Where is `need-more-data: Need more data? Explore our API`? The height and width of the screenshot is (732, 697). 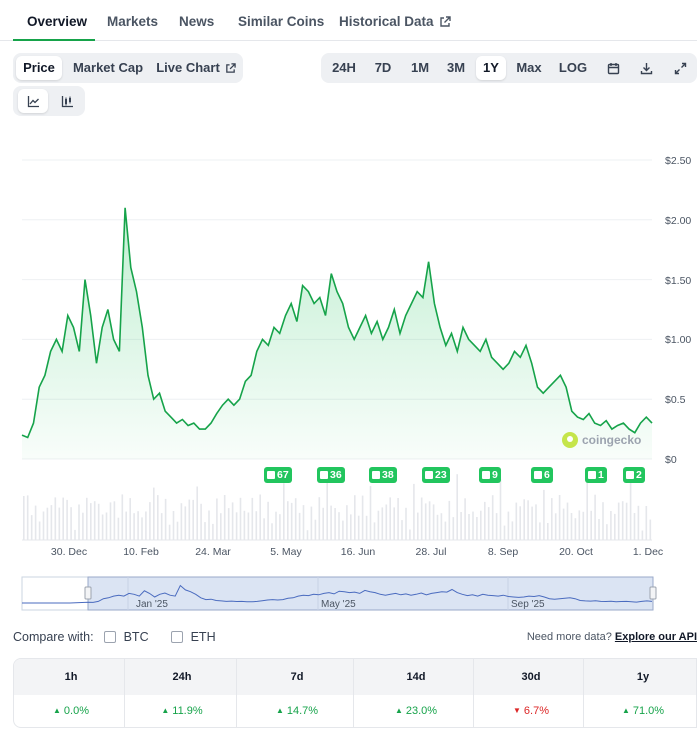
need-more-data: Need more data? Explore our API is located at coordinates (612, 637).